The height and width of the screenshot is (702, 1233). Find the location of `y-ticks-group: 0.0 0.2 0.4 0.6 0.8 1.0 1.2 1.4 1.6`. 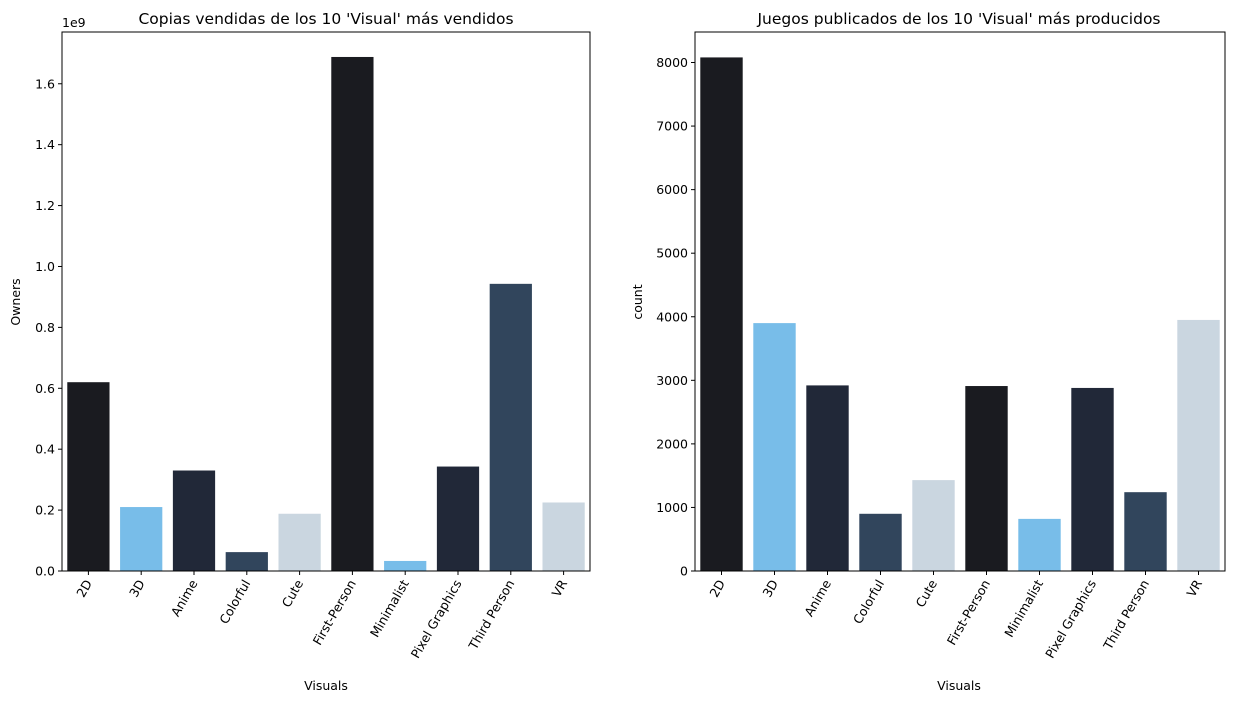

y-ticks-group: 0.0 0.2 0.4 0.6 0.8 1.0 1.2 1.4 1.6 is located at coordinates (48, 327).